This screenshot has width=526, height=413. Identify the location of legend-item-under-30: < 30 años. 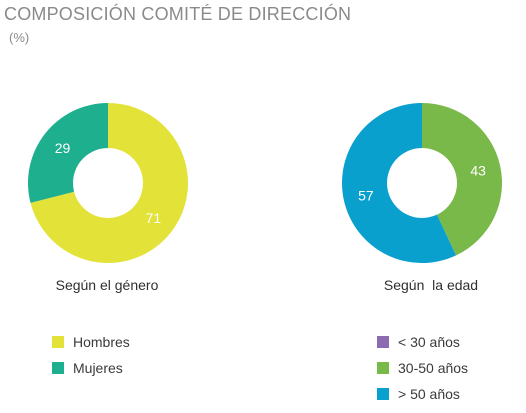
(422, 342).